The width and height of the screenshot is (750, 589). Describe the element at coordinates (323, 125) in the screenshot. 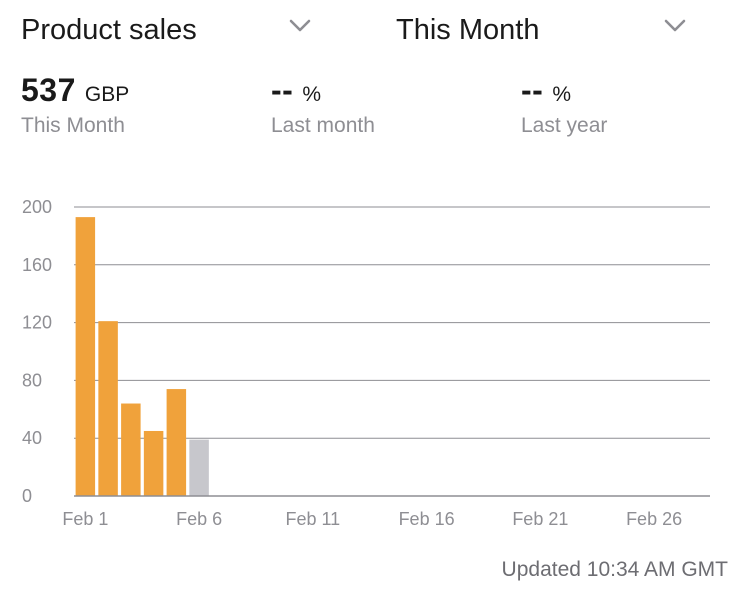

I see `metric-caption: Last month` at that location.